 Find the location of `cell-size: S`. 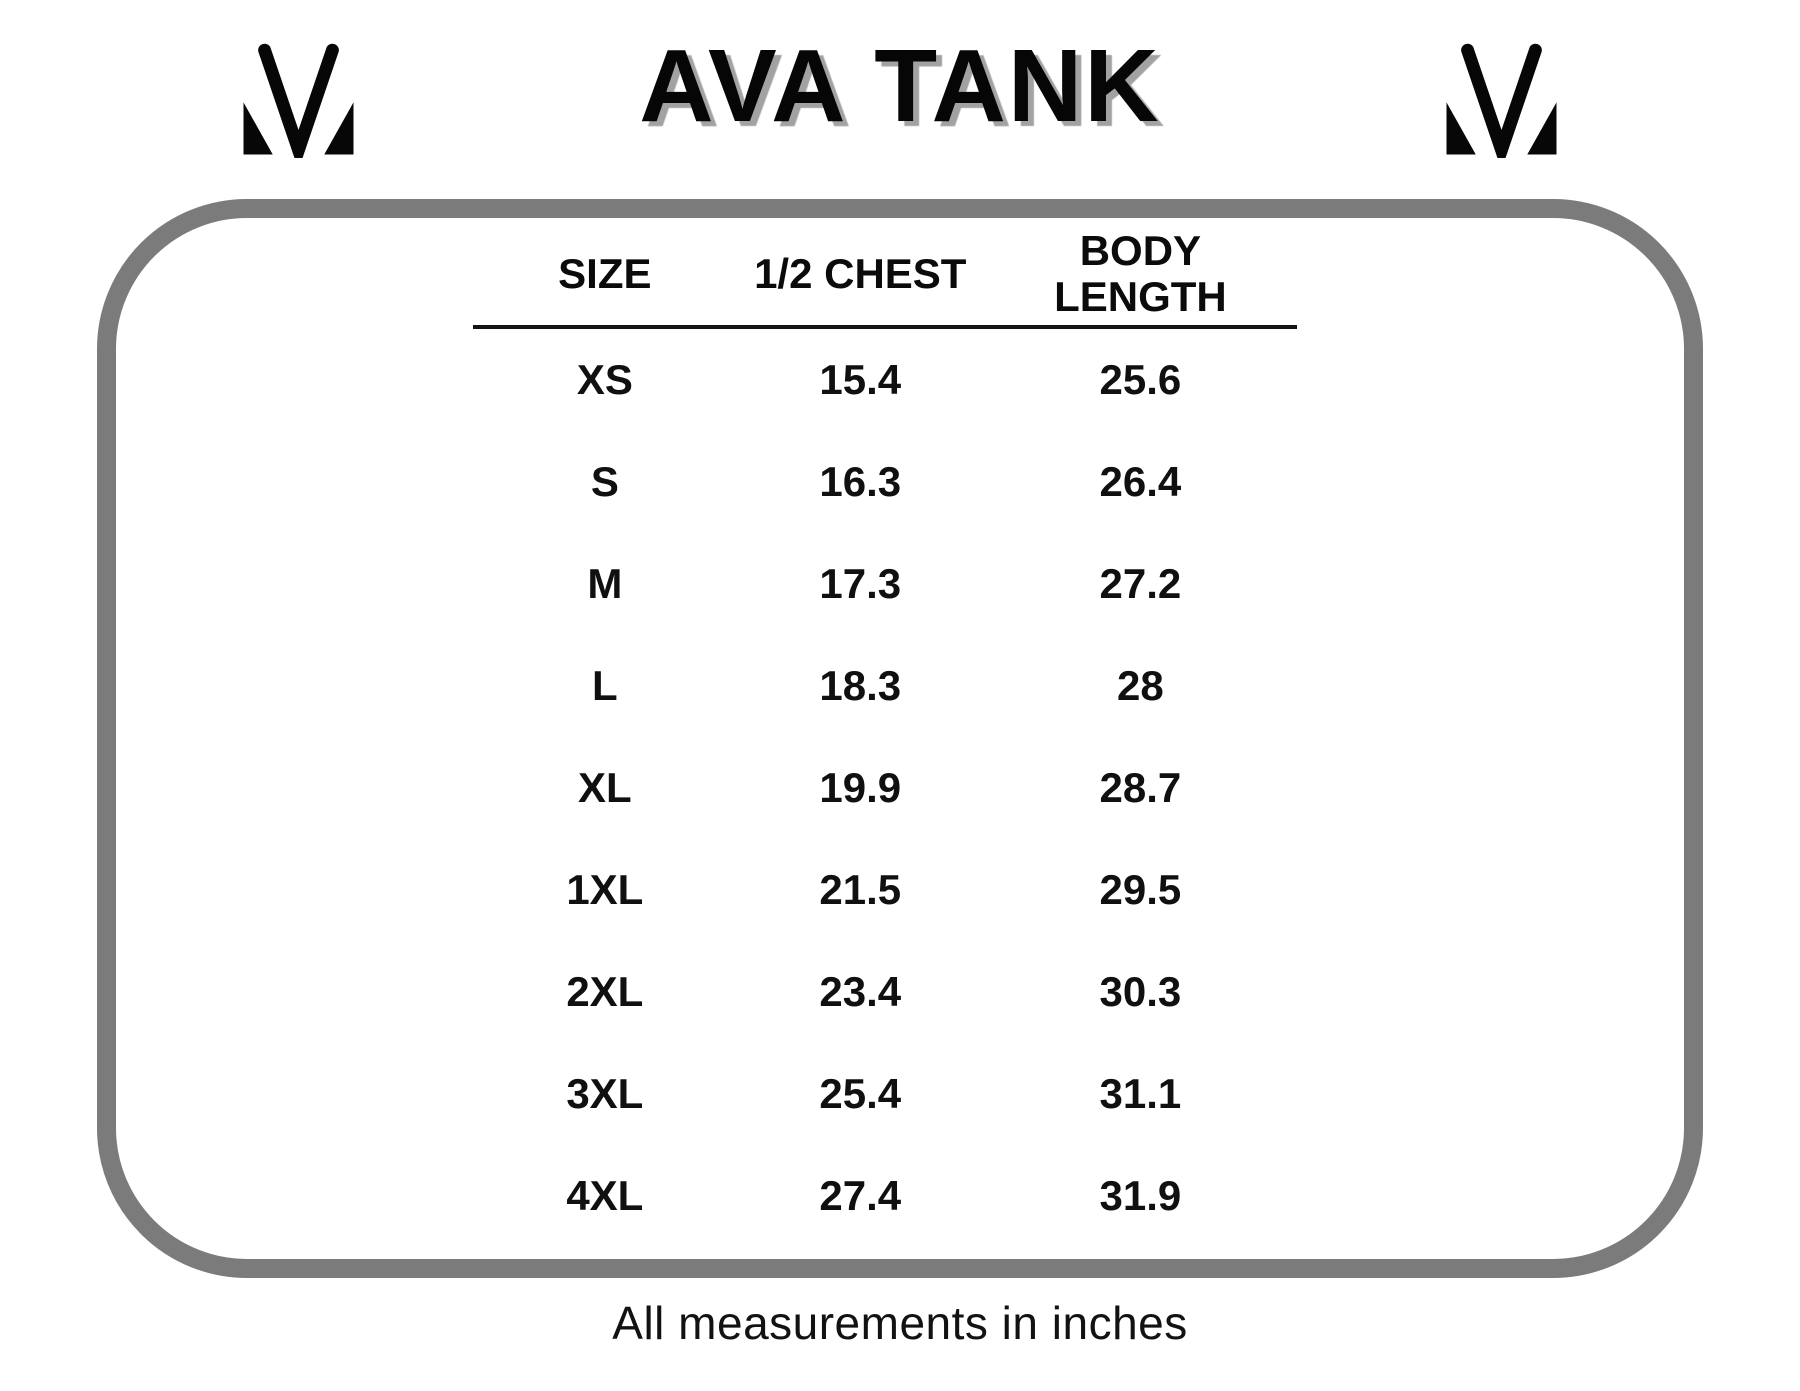

cell-size: S is located at coordinates (604, 481).